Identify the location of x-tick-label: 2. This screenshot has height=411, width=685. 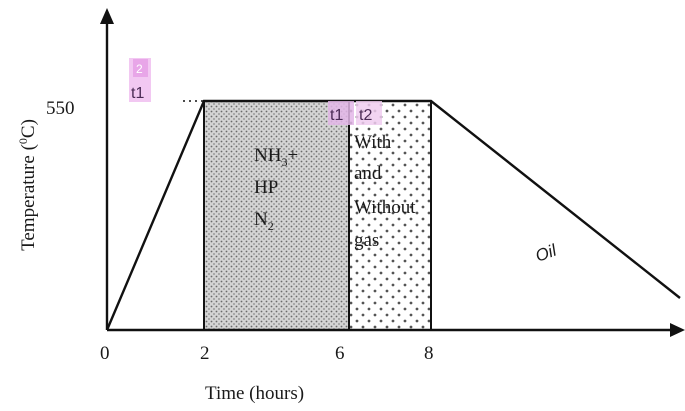
(205, 353).